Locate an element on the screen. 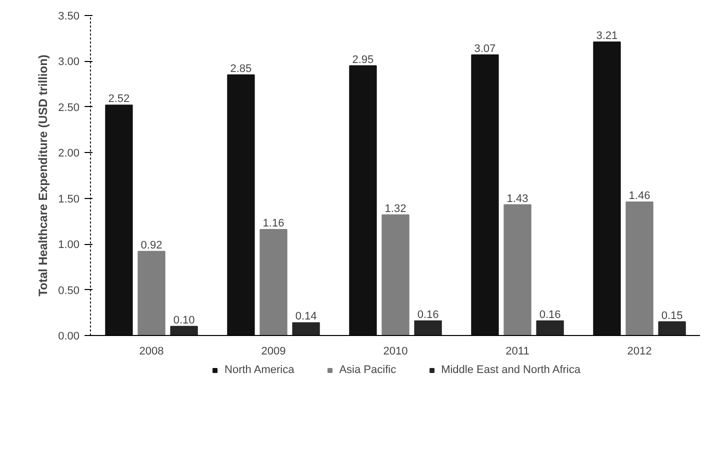 This screenshot has height=450, width=724. y-tick-label: 3.50 is located at coordinates (69, 16).